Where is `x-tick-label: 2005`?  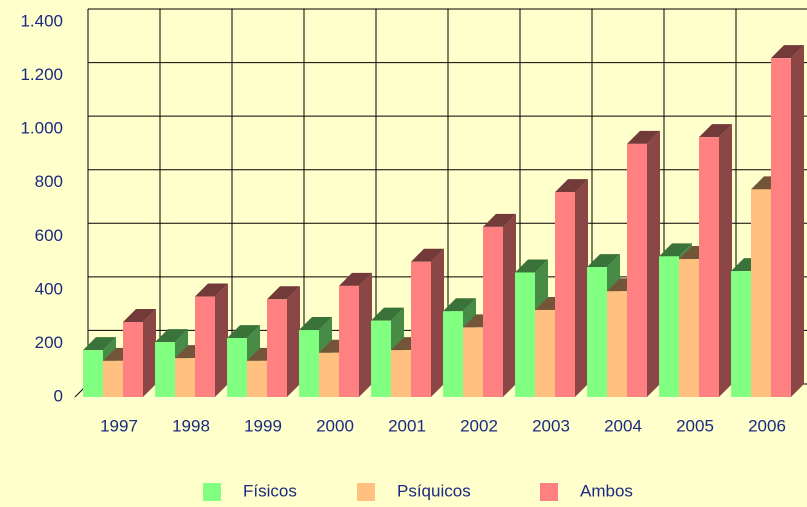
x-tick-label: 2005 is located at coordinates (695, 425).